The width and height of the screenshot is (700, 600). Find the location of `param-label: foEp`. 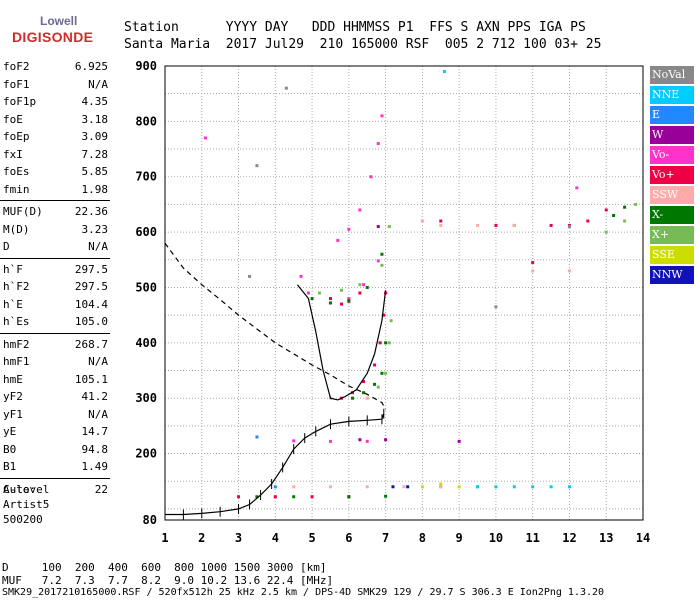

param-label: foEp is located at coordinates (16, 136).